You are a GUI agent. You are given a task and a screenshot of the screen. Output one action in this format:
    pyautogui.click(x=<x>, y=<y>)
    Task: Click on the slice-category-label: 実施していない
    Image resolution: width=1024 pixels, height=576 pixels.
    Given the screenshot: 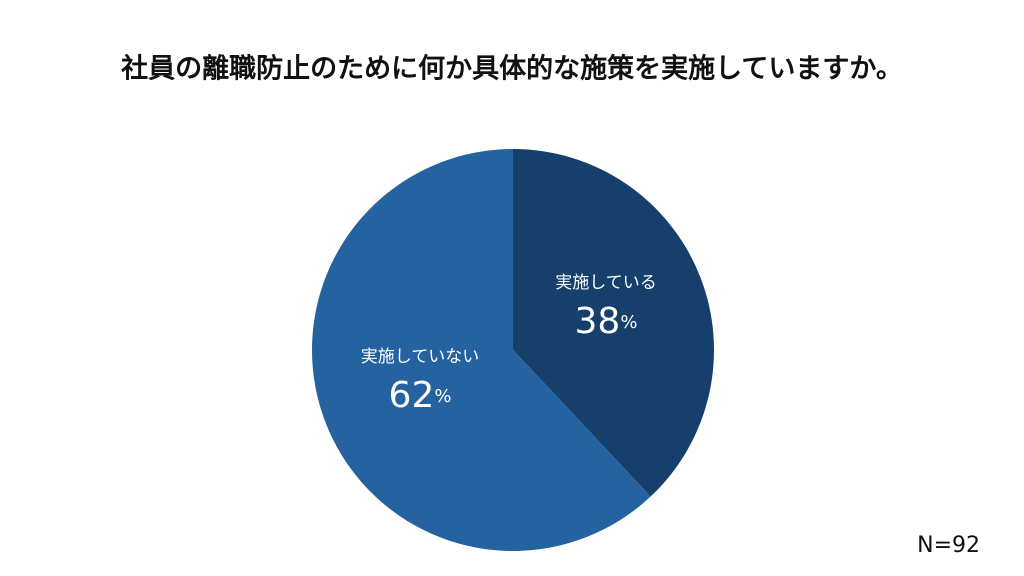 What is the action you would take?
    pyautogui.click(x=420, y=357)
    